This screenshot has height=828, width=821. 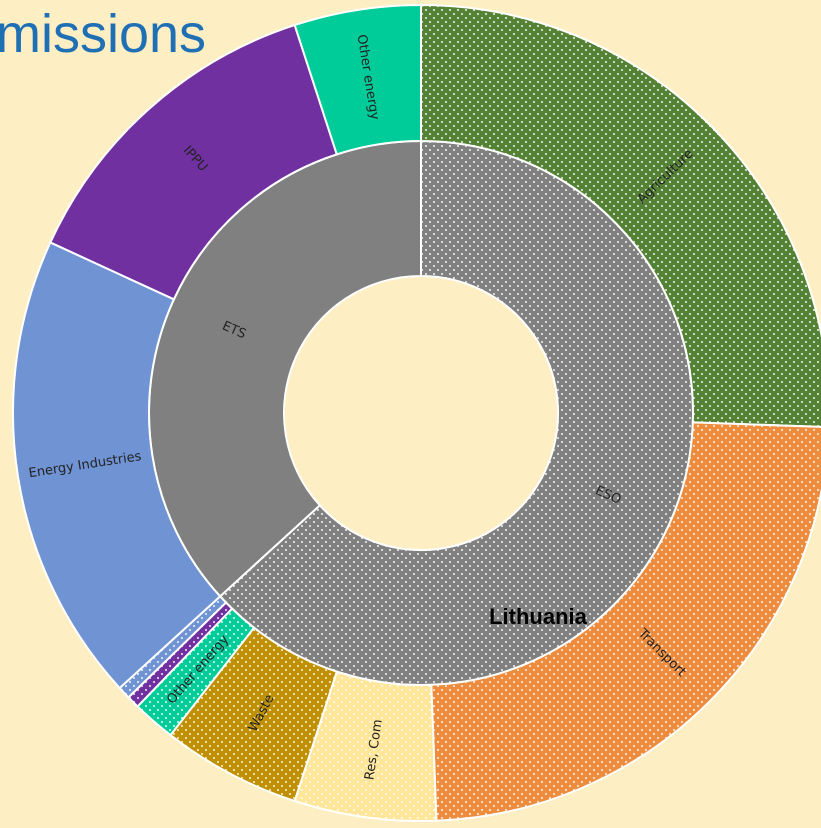 What do you see at coordinates (103, 34) in the screenshot?
I see `chart-title: missions` at bounding box center [103, 34].